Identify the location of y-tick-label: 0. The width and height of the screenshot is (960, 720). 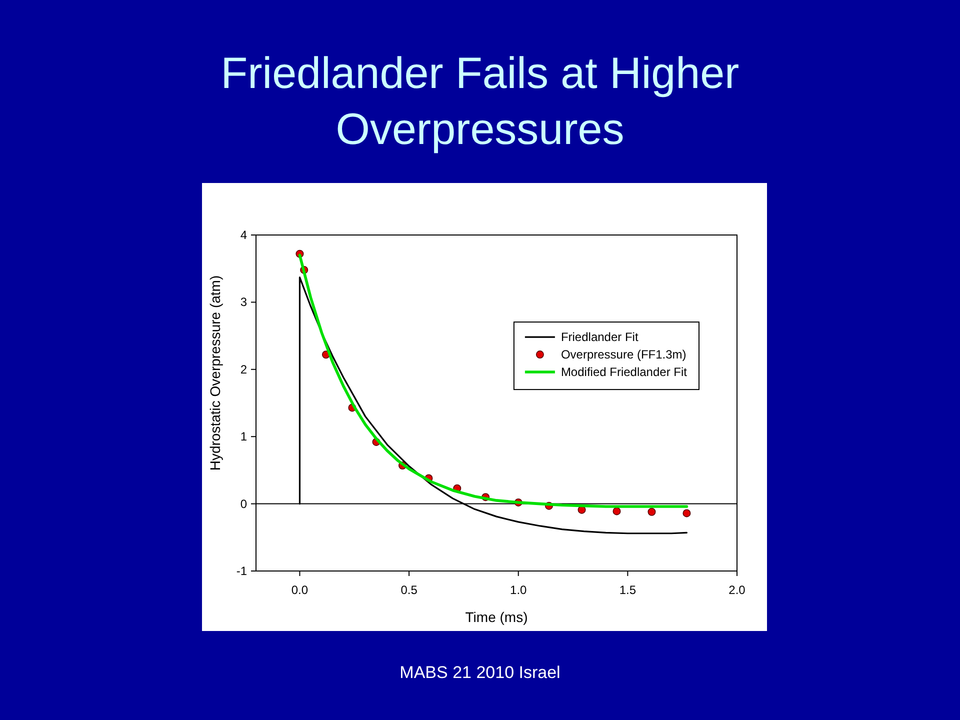
(244, 503).